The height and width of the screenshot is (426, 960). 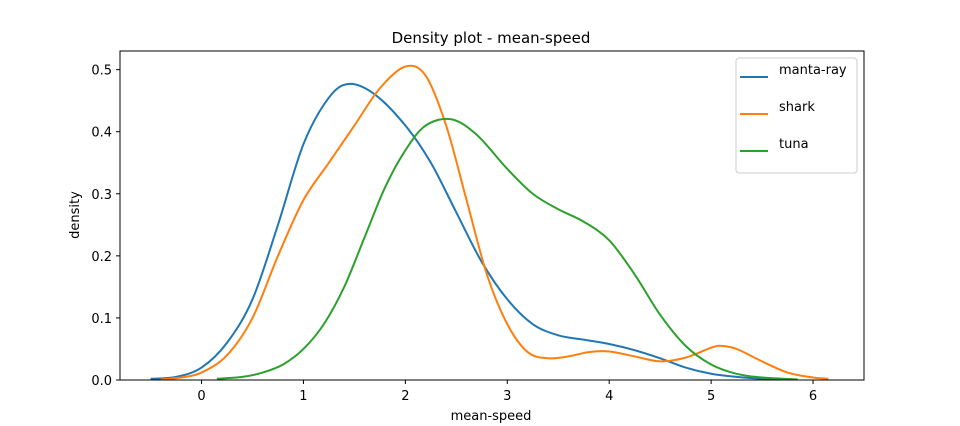 I want to click on chart-title: Density plot - mean-speed, so click(x=491, y=38).